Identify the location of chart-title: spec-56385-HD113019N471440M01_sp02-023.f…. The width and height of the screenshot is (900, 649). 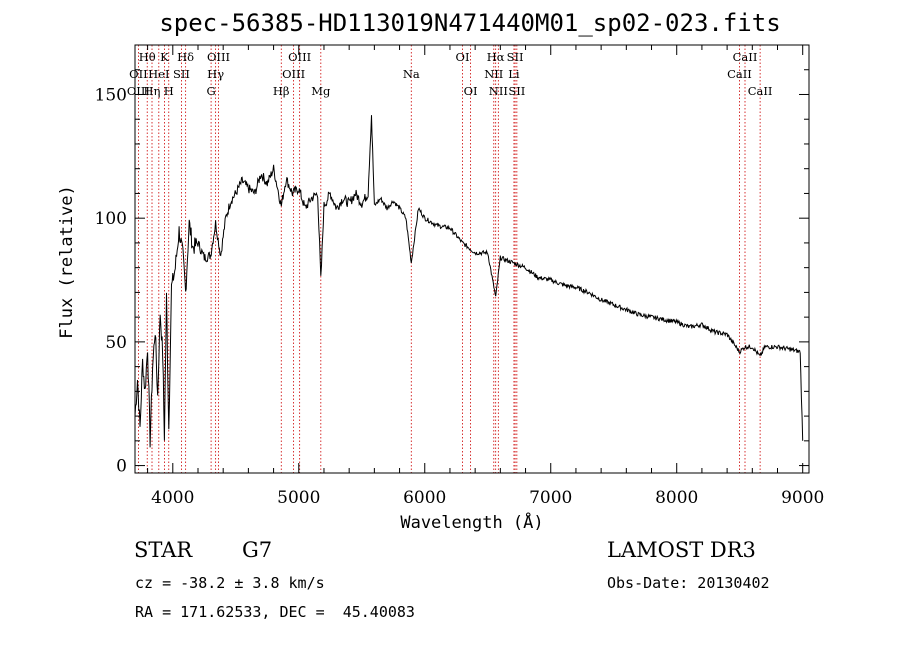
(469, 23).